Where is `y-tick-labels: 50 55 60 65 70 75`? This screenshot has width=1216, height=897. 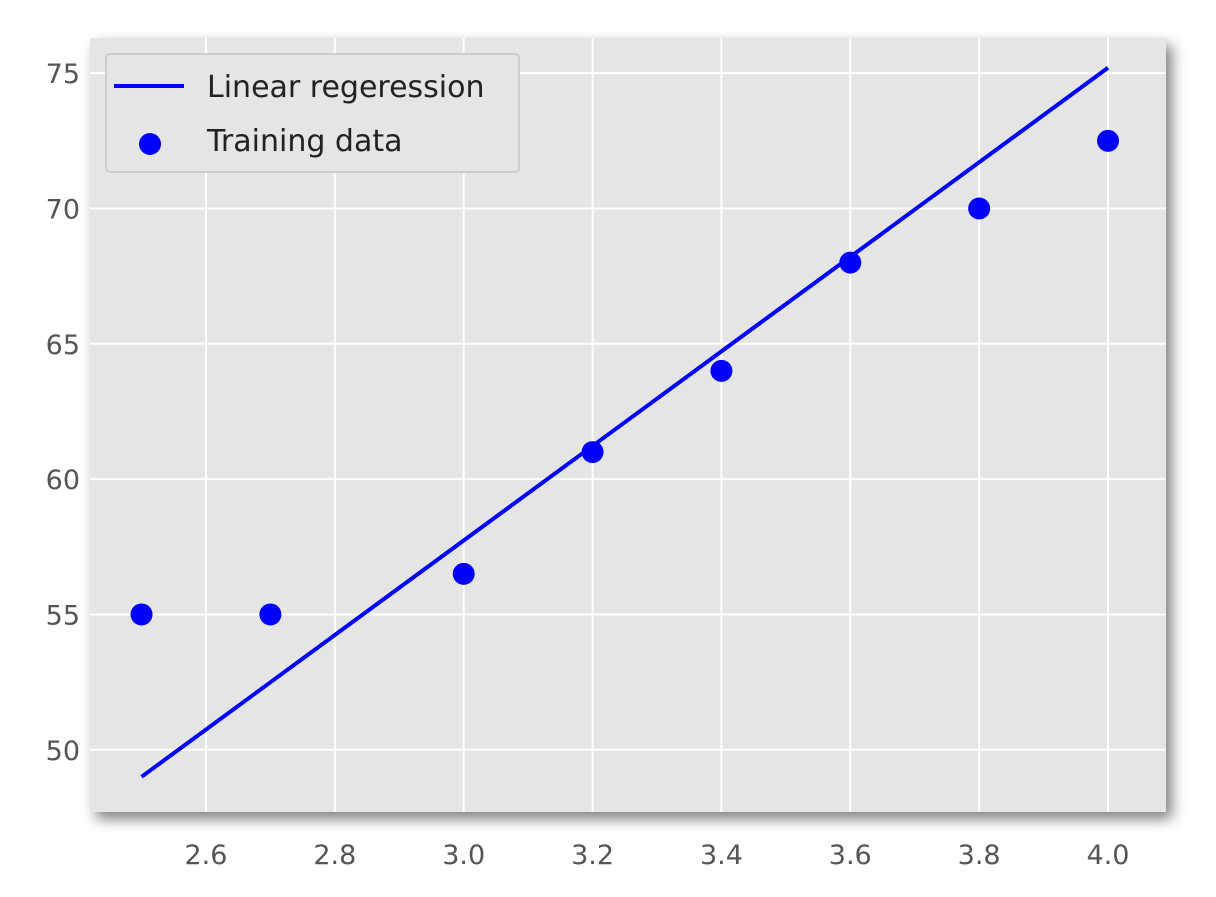 y-tick-labels: 50 55 60 65 70 75 is located at coordinates (63, 413).